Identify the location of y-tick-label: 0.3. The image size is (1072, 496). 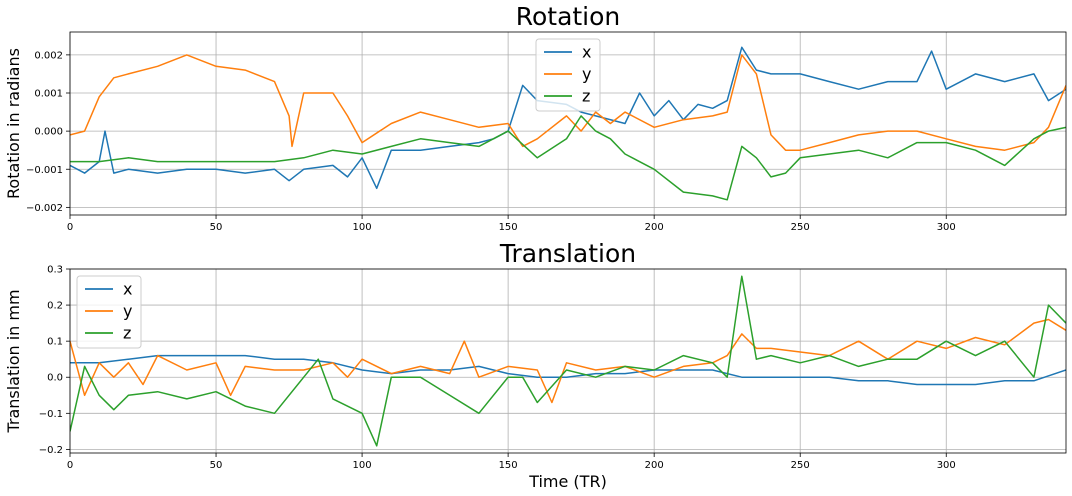
(55, 270).